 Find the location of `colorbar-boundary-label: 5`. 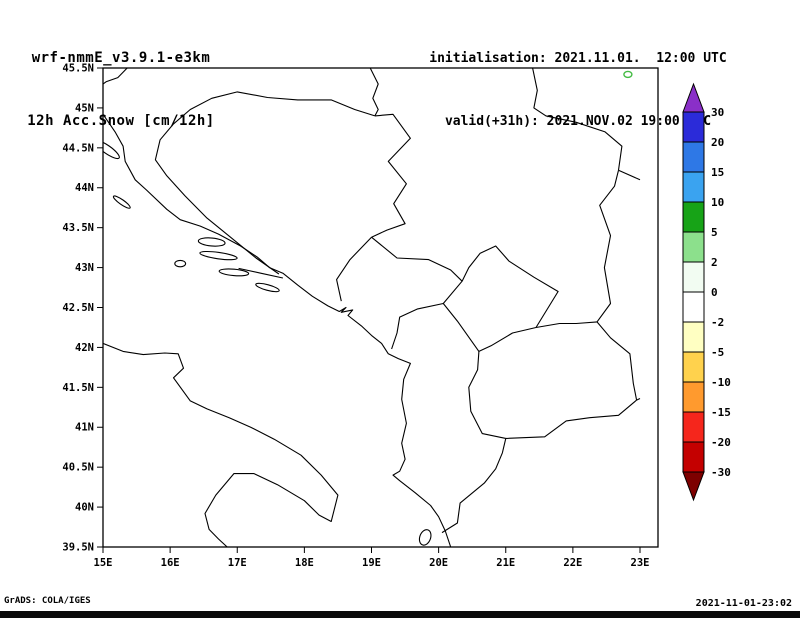

colorbar-boundary-label: 5 is located at coordinates (714, 232).